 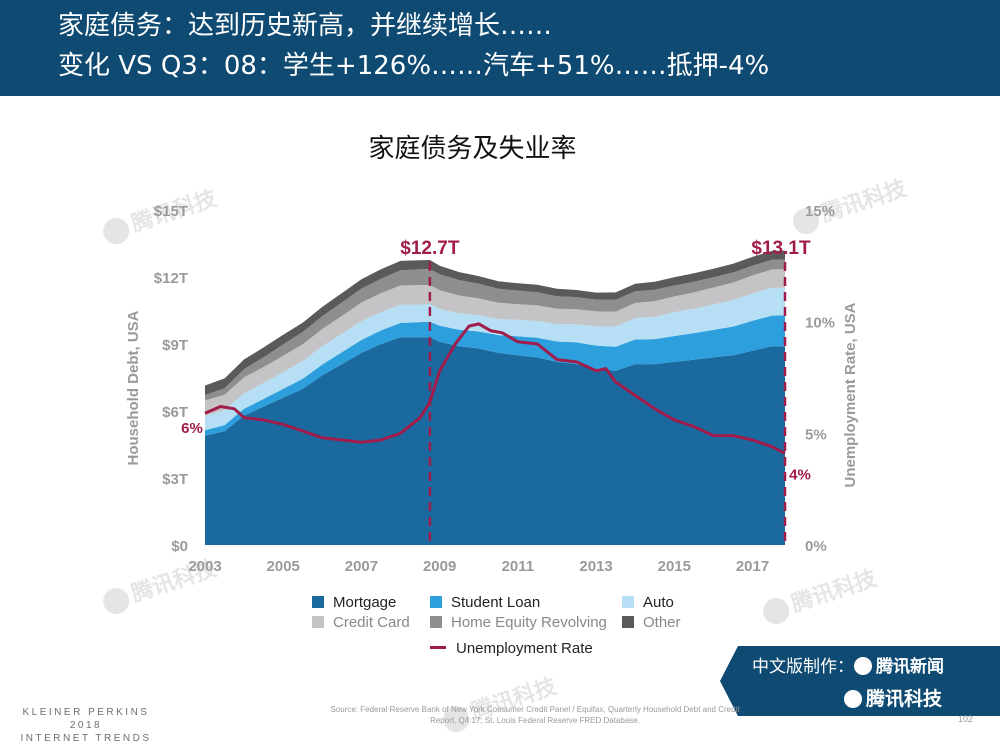 I want to click on legend-swatch-home-equity, so click(x=436, y=622).